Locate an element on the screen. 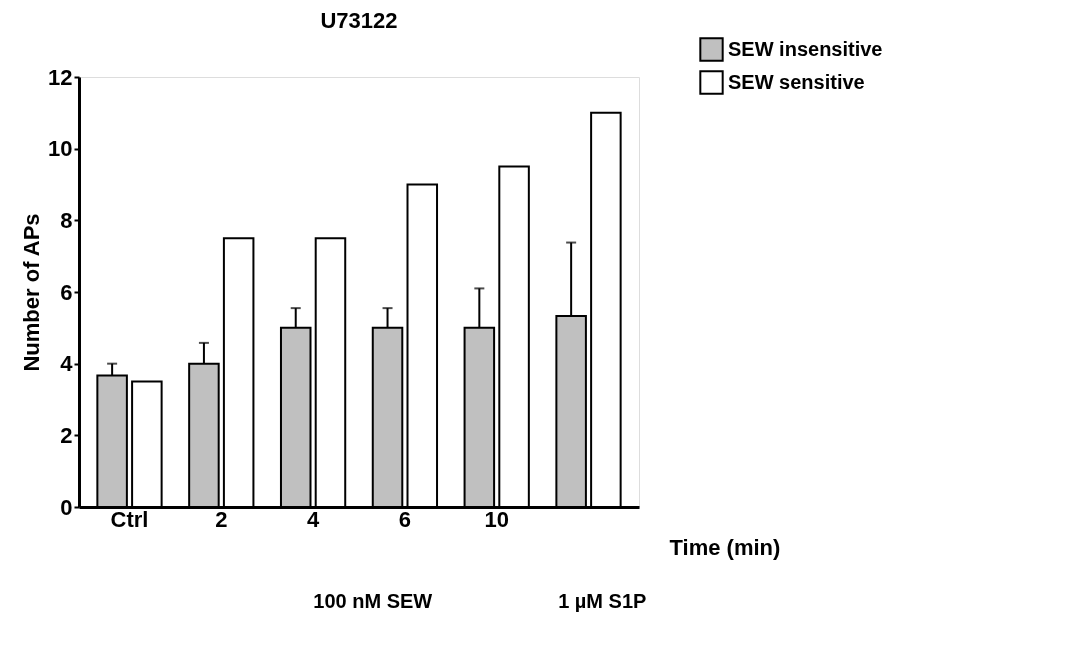 Image resolution: width=1066 pixels, height=656 pixels. text: 100 nM SEW is located at coordinates (373, 601).